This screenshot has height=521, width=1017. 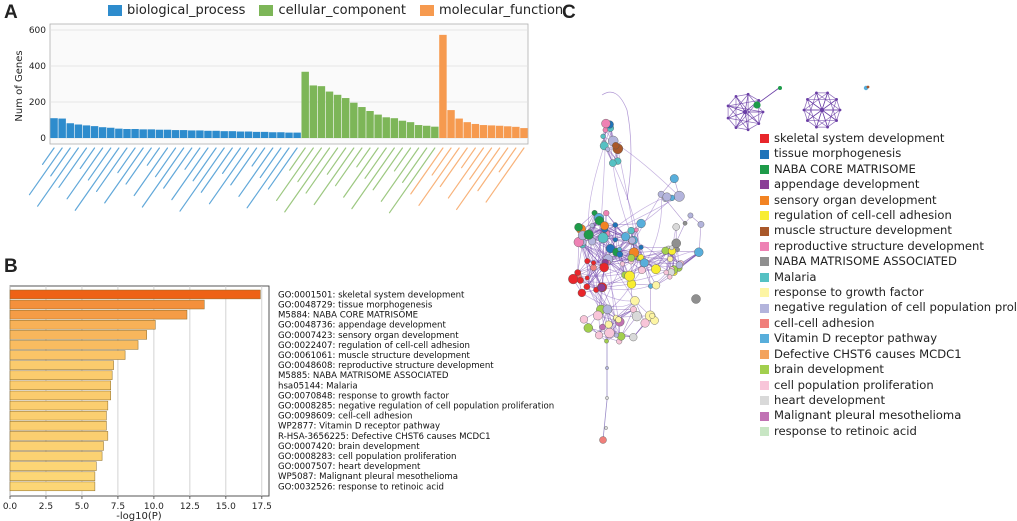 What do you see at coordinates (362, 326) in the screenshot?
I see `term-label: GO:0048736: appendage development` at bounding box center [362, 326].